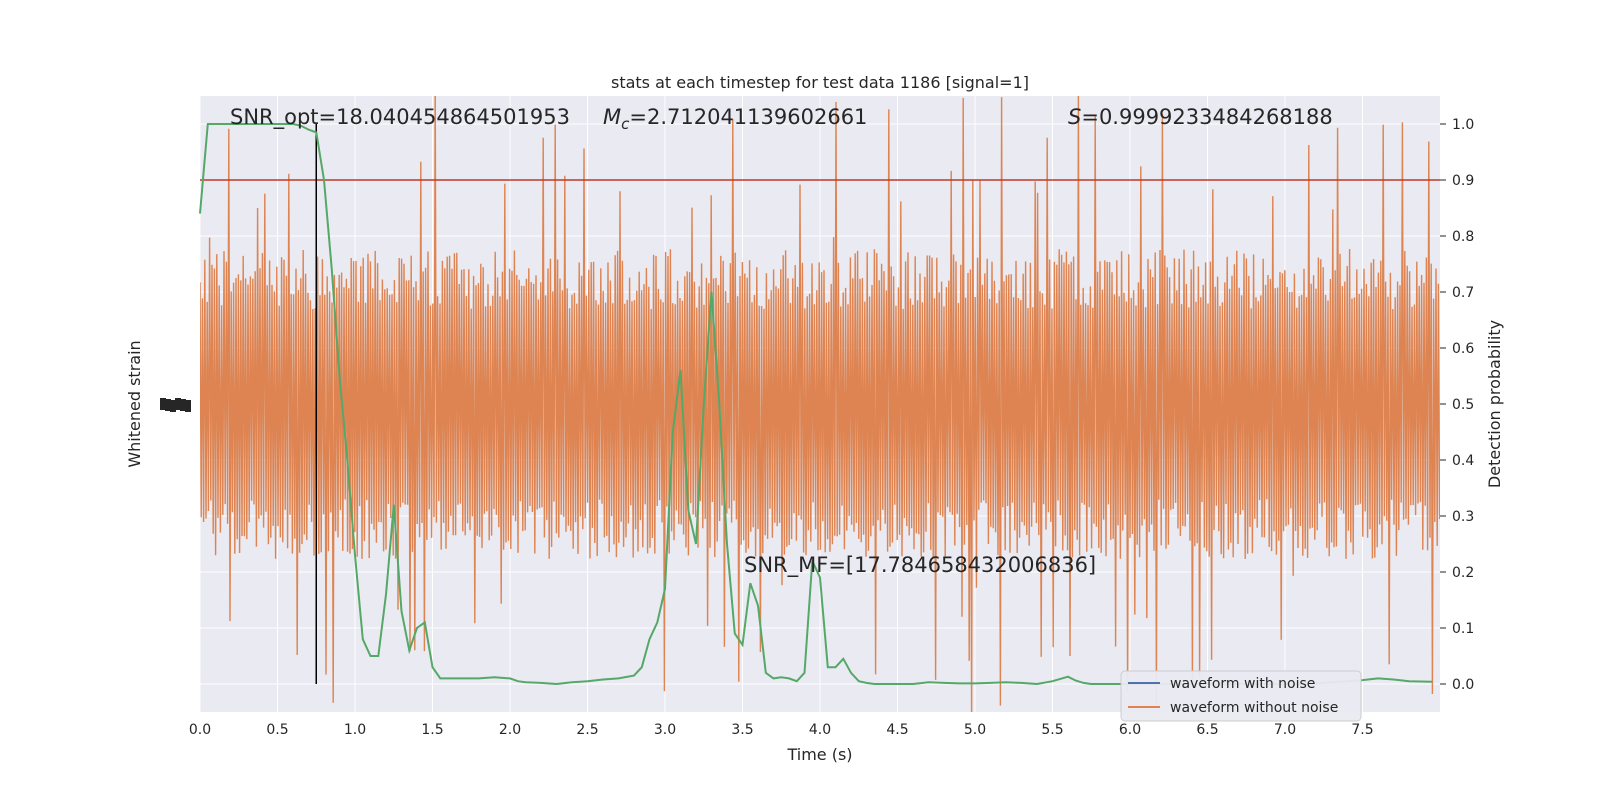  Describe the element at coordinates (1074, 117) in the screenshot. I see `statistic-symbol: S` at that location.